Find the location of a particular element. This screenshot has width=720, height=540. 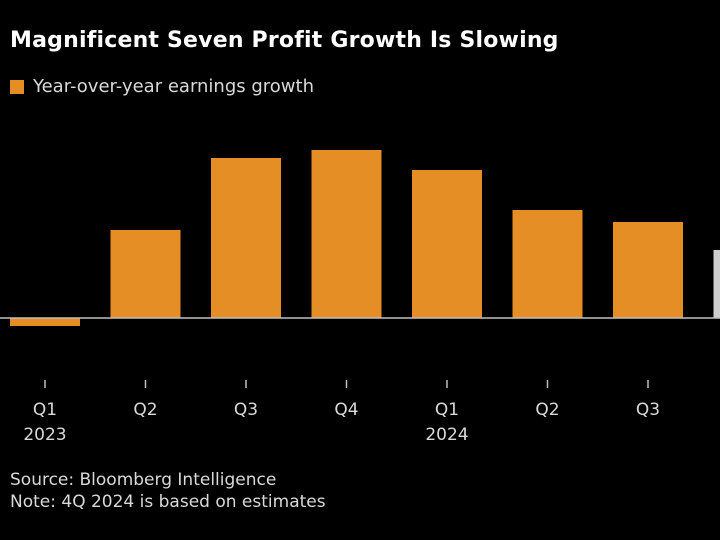

bar-estimate is located at coordinates (716, 284).